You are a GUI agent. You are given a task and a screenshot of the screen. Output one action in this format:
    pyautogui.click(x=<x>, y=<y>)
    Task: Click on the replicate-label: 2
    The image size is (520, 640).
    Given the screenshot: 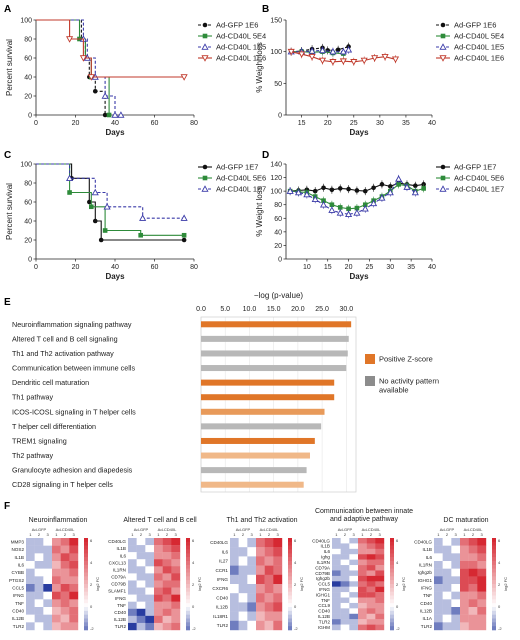 What is the action you would take?
    pyautogui.click(x=65, y=534)
    